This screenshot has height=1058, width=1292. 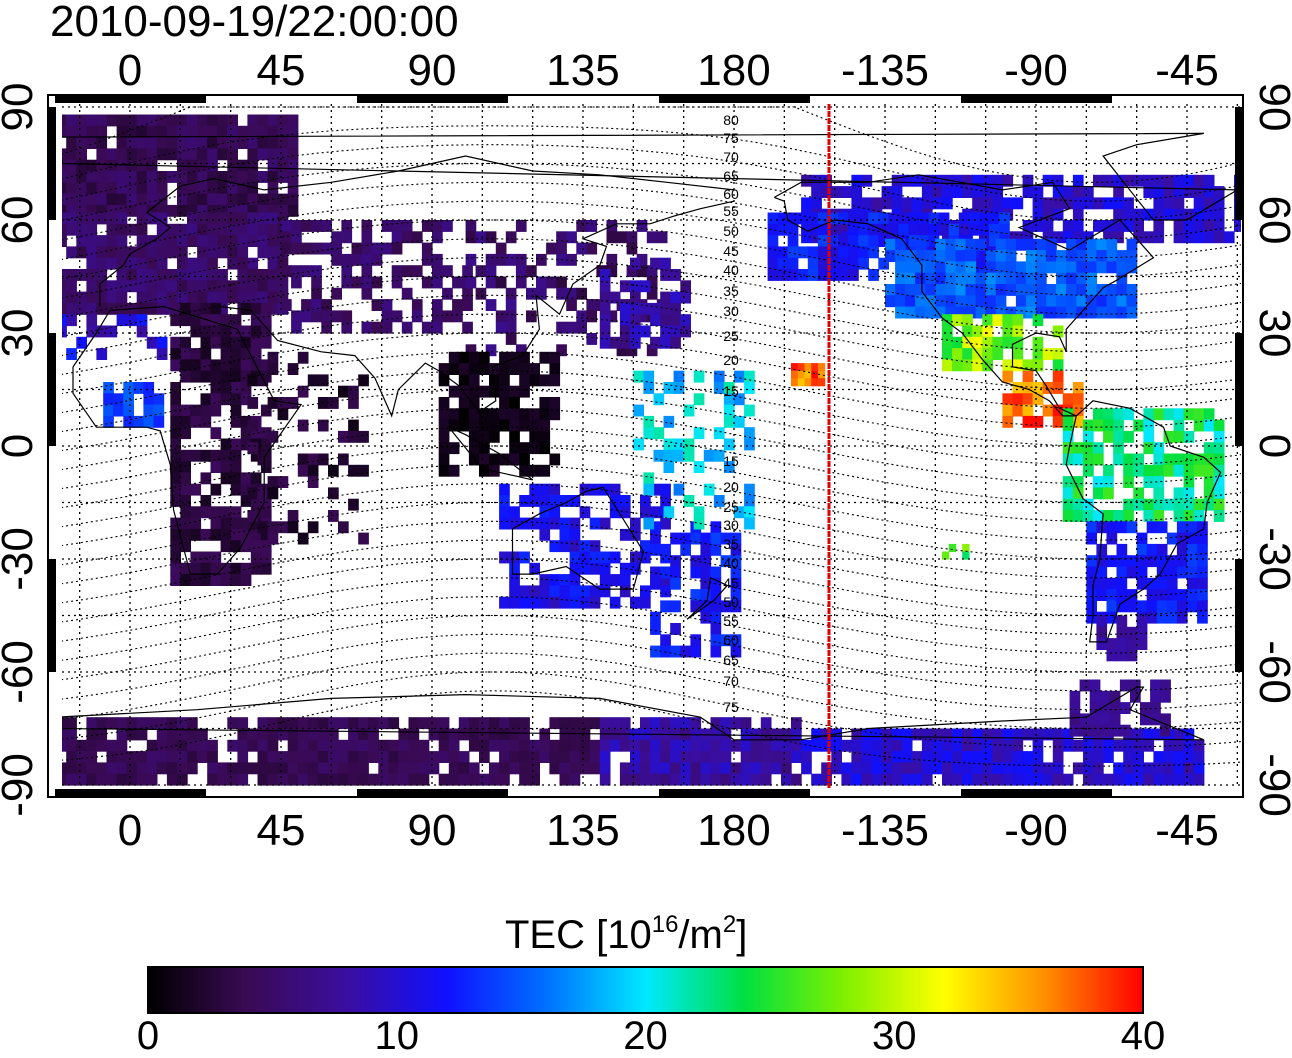 What do you see at coordinates (21, 333) in the screenshot?
I see `lat-tick-label-left: 30` at bounding box center [21, 333].